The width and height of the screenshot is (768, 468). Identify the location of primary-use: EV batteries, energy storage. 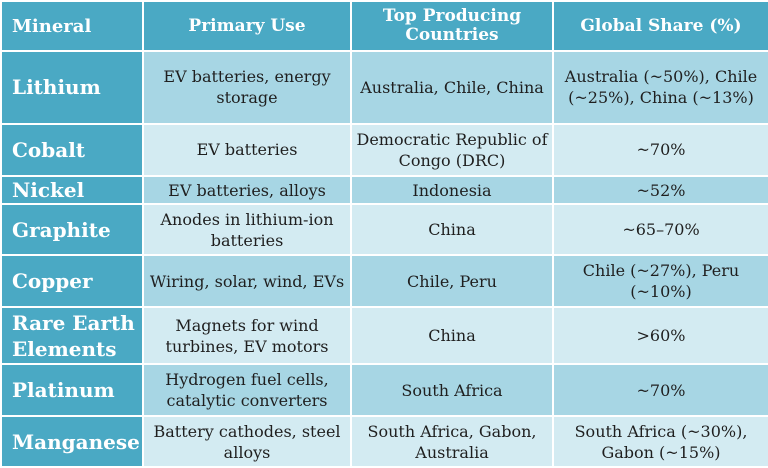
(247, 87).